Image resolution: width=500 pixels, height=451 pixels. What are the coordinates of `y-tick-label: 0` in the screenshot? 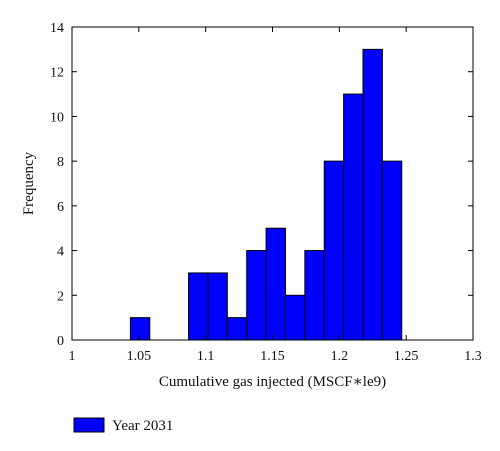 It's located at (60, 341).